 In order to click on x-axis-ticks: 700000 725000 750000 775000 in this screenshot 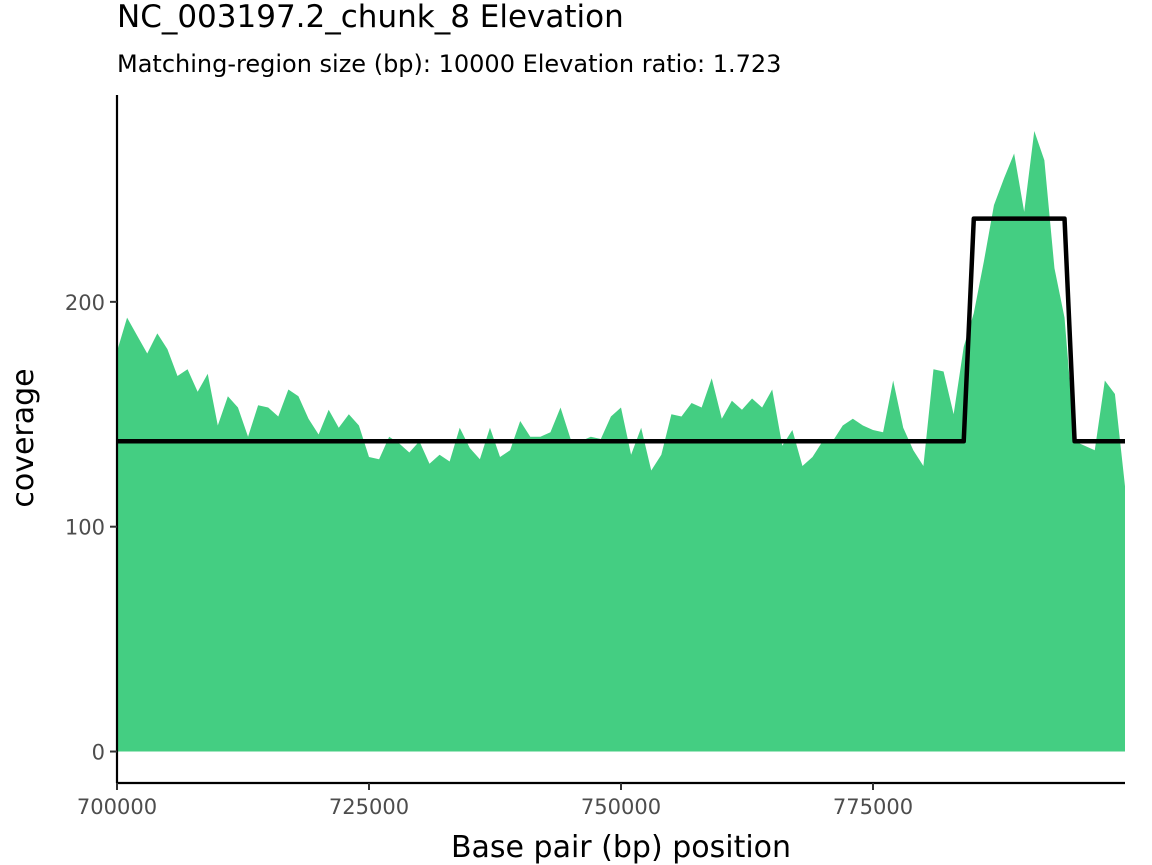, I will do `click(495, 801)`.